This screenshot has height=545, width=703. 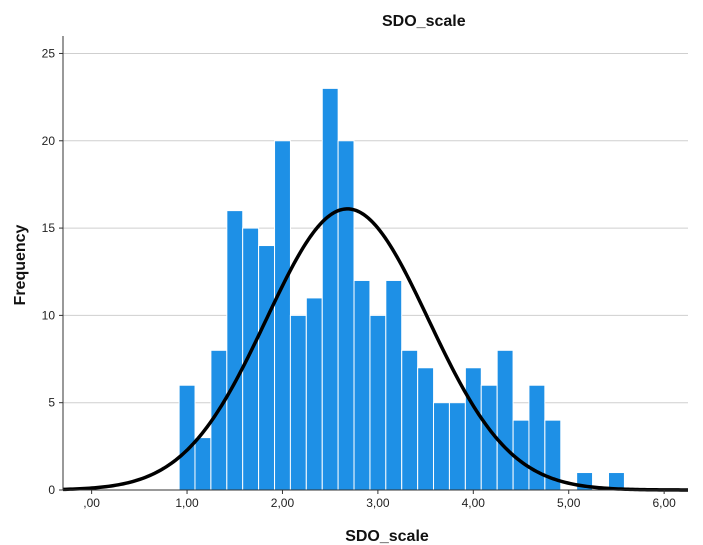 What do you see at coordinates (51, 403) in the screenshot?
I see `y-tick-label-1: 5` at bounding box center [51, 403].